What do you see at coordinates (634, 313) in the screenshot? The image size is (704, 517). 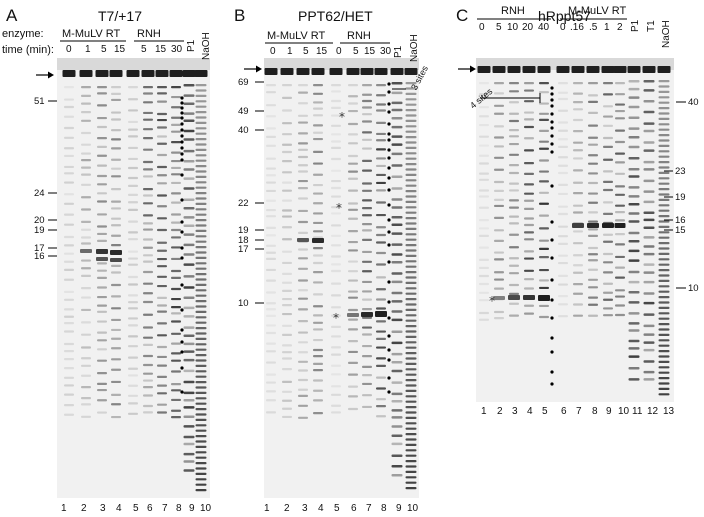 I see `panel-c-p1-band` at bounding box center [634, 313].